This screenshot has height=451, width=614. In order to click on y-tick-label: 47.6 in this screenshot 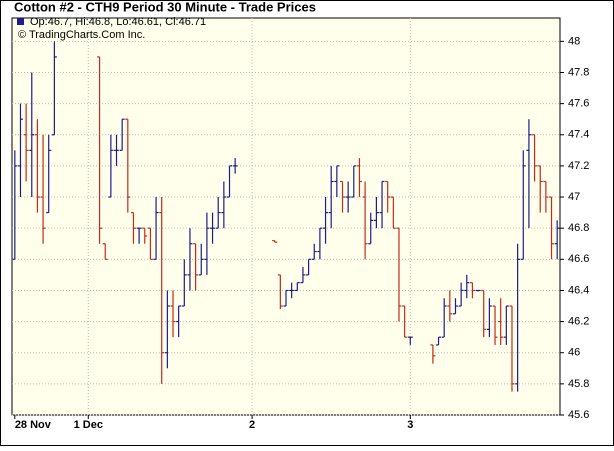, I will do `click(578, 104)`.